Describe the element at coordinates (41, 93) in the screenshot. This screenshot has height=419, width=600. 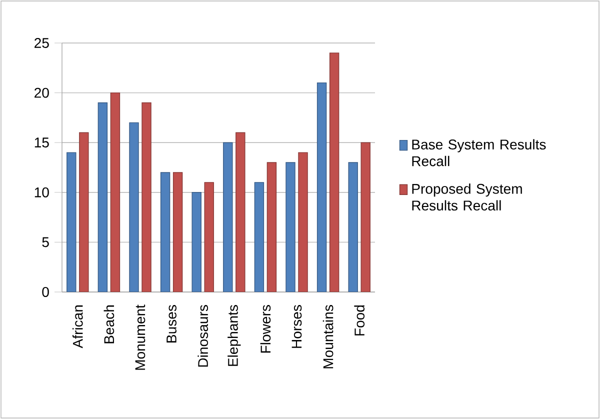
I see `y-tick-label: 20` at that location.